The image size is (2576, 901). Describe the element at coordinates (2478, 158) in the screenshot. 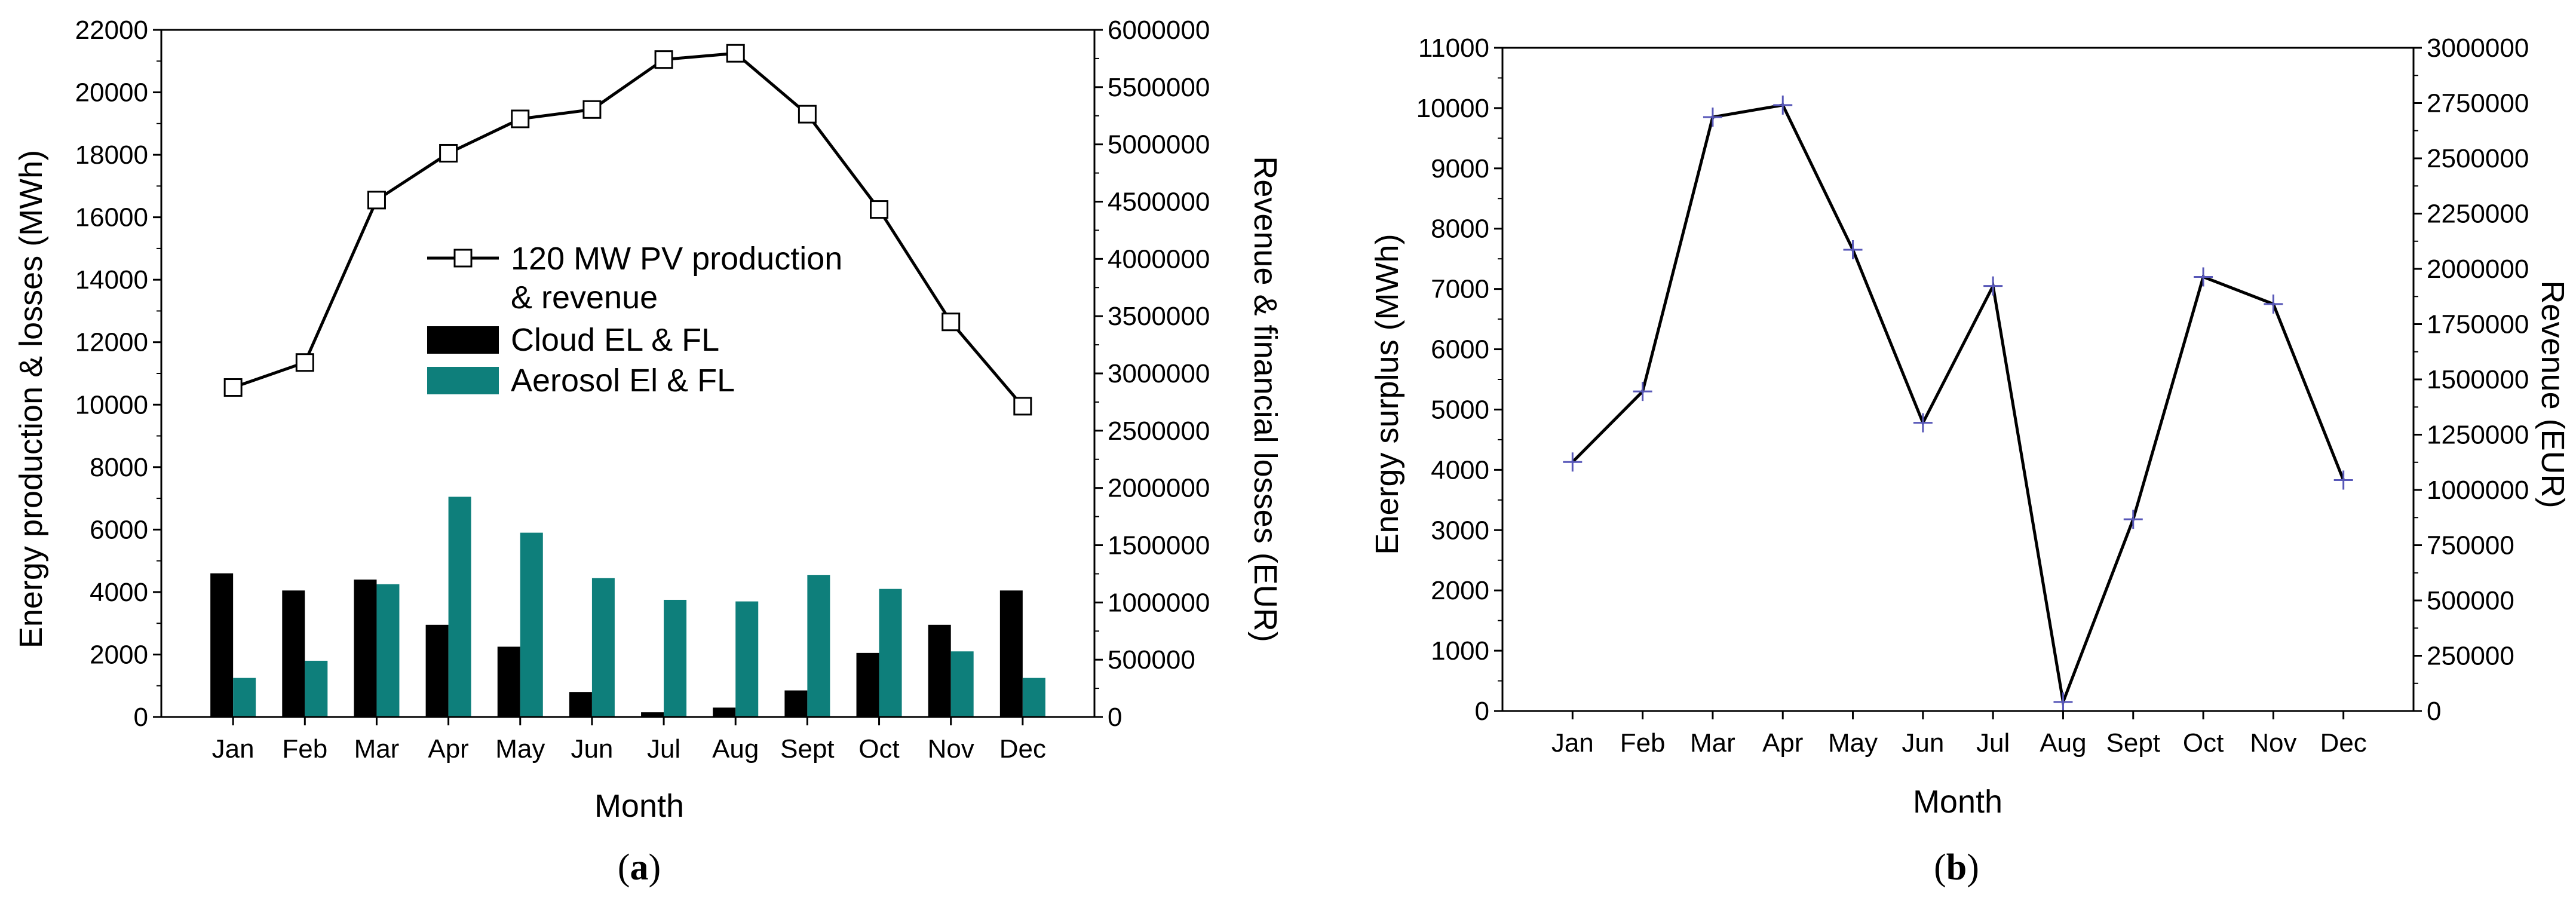

I see `y2-tick-label: 2500000` at that location.